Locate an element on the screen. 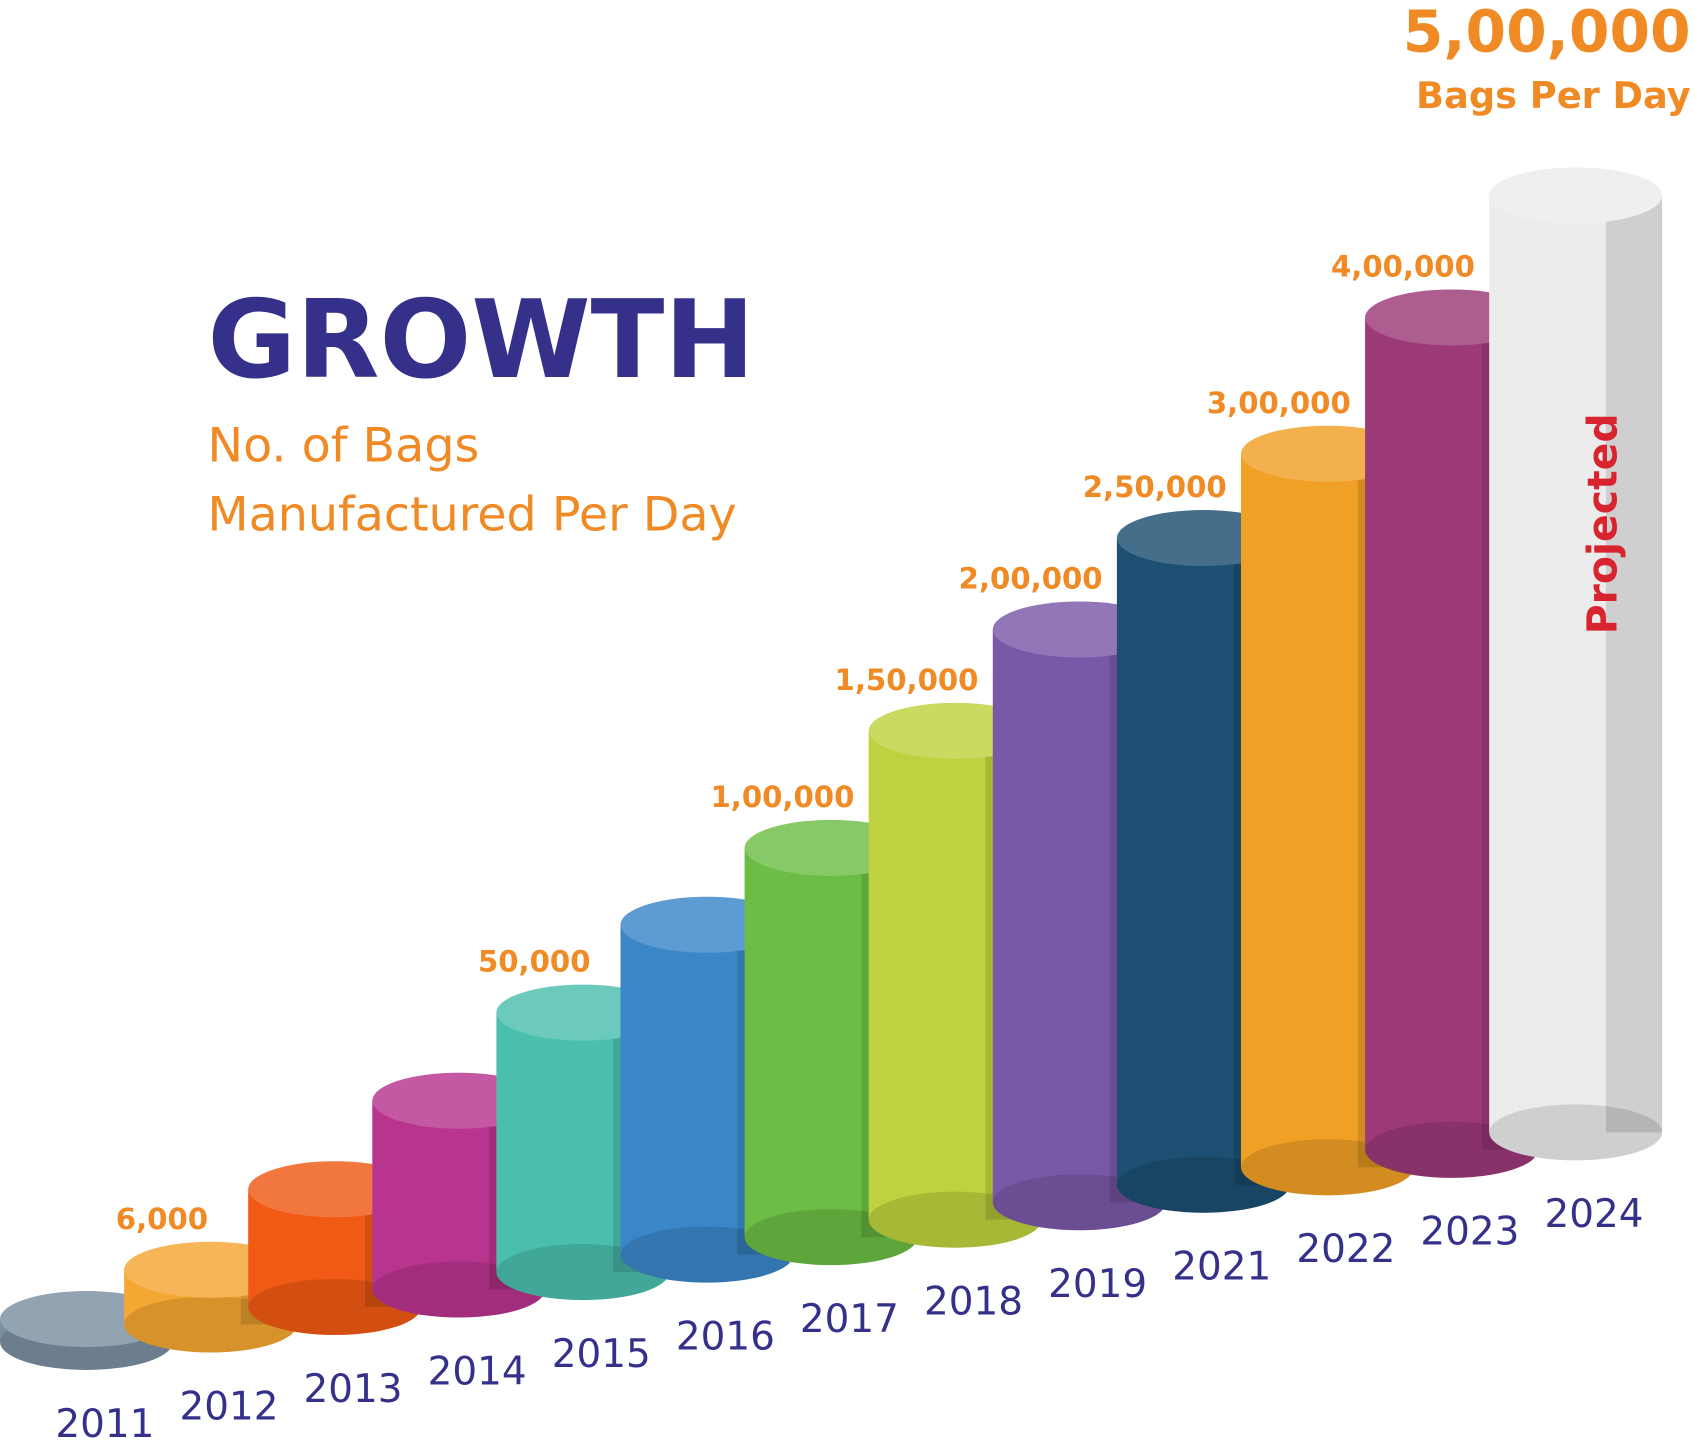 Image resolution: width=1695 pixels, height=1440 pixels. x-tick-label: 2014 is located at coordinates (477, 1371).